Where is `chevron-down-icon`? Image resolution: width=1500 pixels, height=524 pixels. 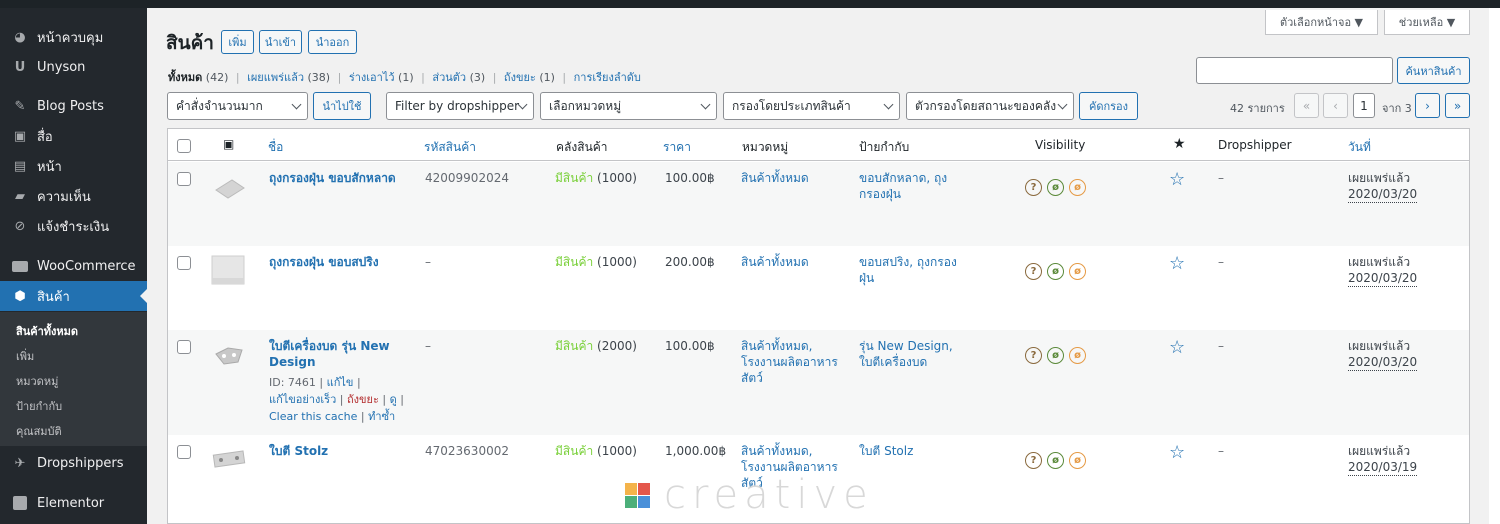
chevron-down-icon is located at coordinates (705, 104).